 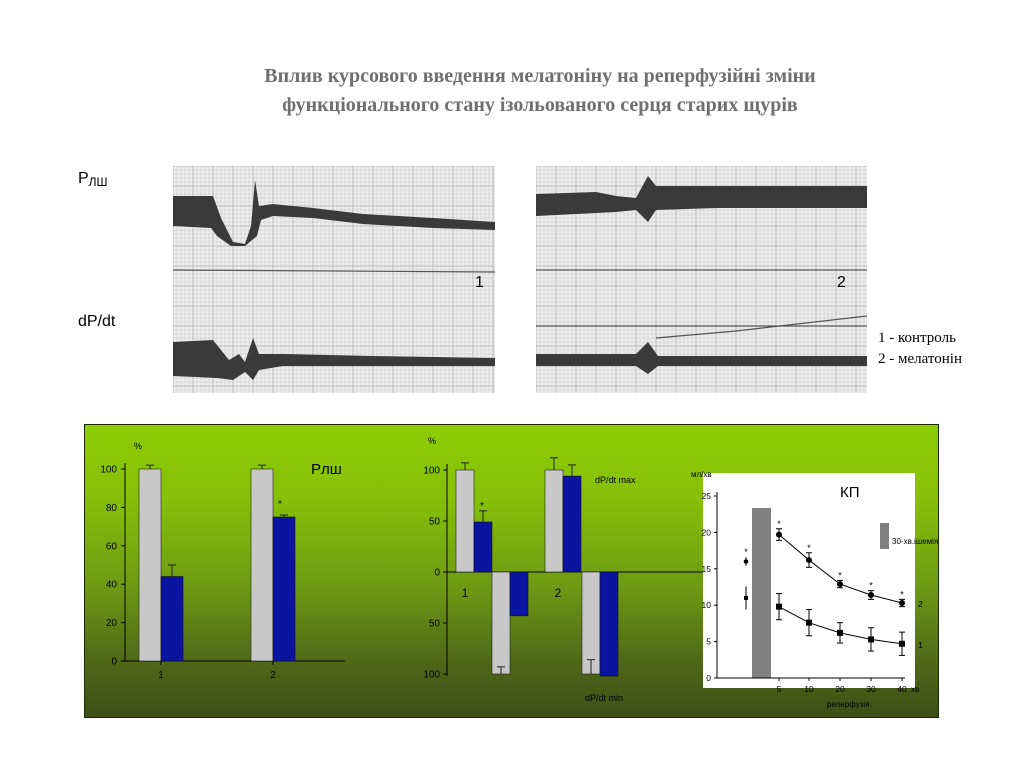 I want to click on chart1-x-tick-label: 1, so click(x=161, y=675).